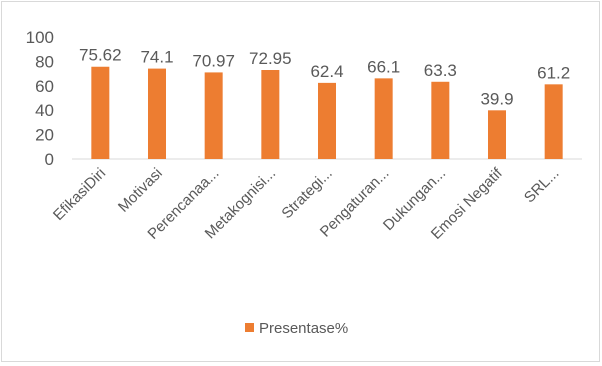 The height and width of the screenshot is (366, 602). I want to click on legend: Presentase%, so click(296, 328).